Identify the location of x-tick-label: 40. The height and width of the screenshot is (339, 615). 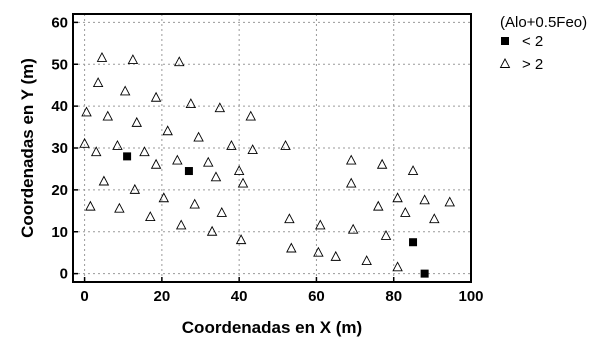
(239, 296).